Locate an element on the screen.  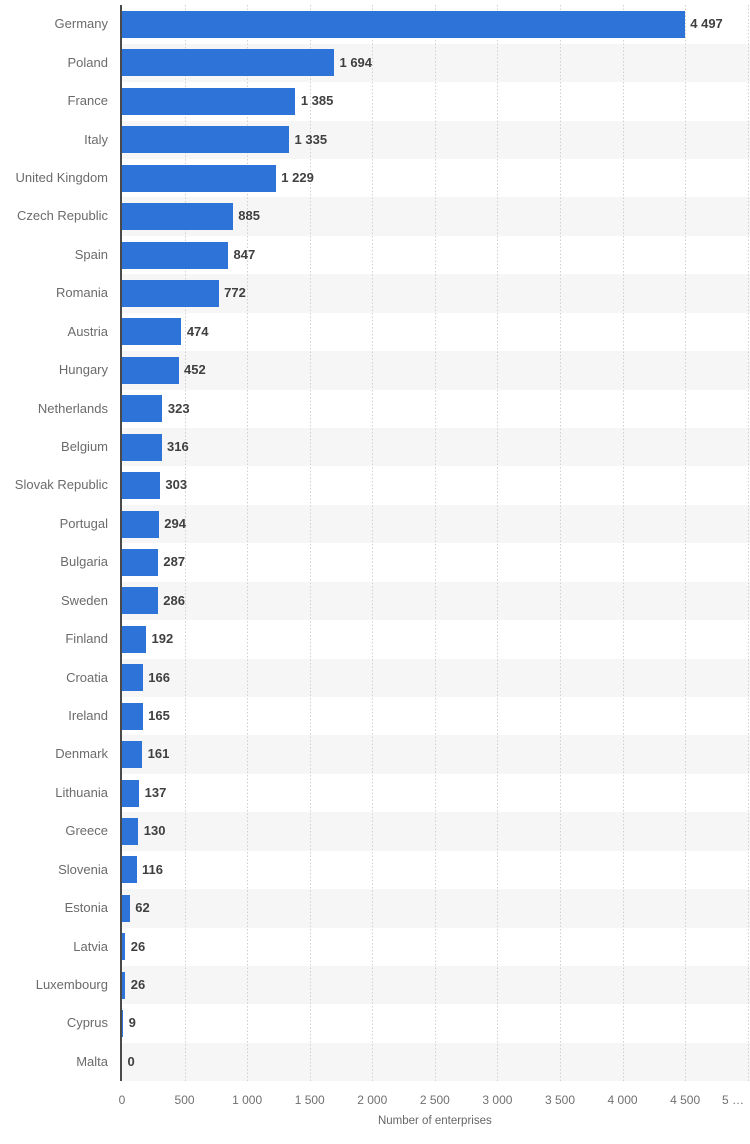
bar-czech-republic is located at coordinates (177, 217).